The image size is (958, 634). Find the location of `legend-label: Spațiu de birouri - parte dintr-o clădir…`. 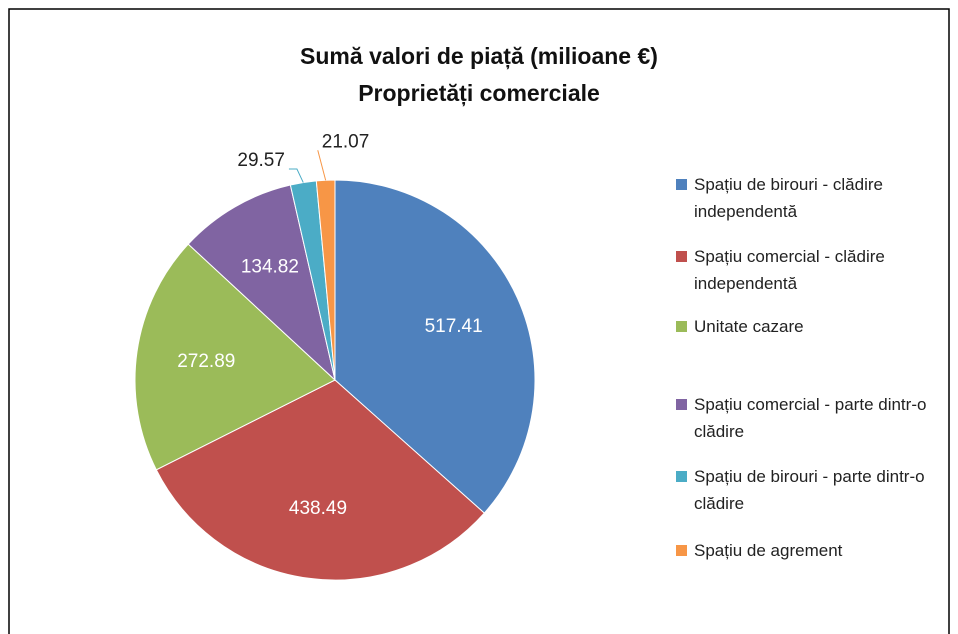

legend-label: Spațiu de birouri - parte dintr-o clădir… is located at coordinates (809, 490).